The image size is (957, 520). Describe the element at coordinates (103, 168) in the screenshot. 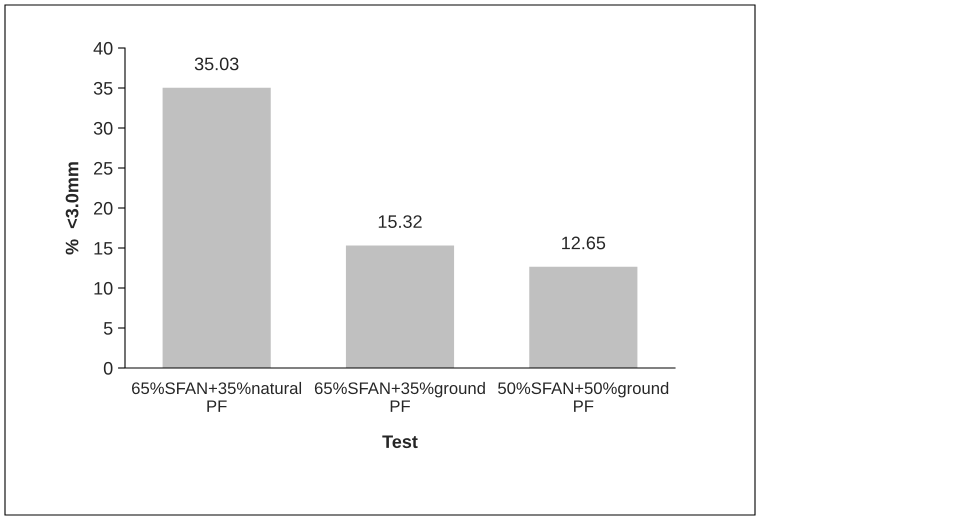

I see `y-tick-label: 25` at that location.